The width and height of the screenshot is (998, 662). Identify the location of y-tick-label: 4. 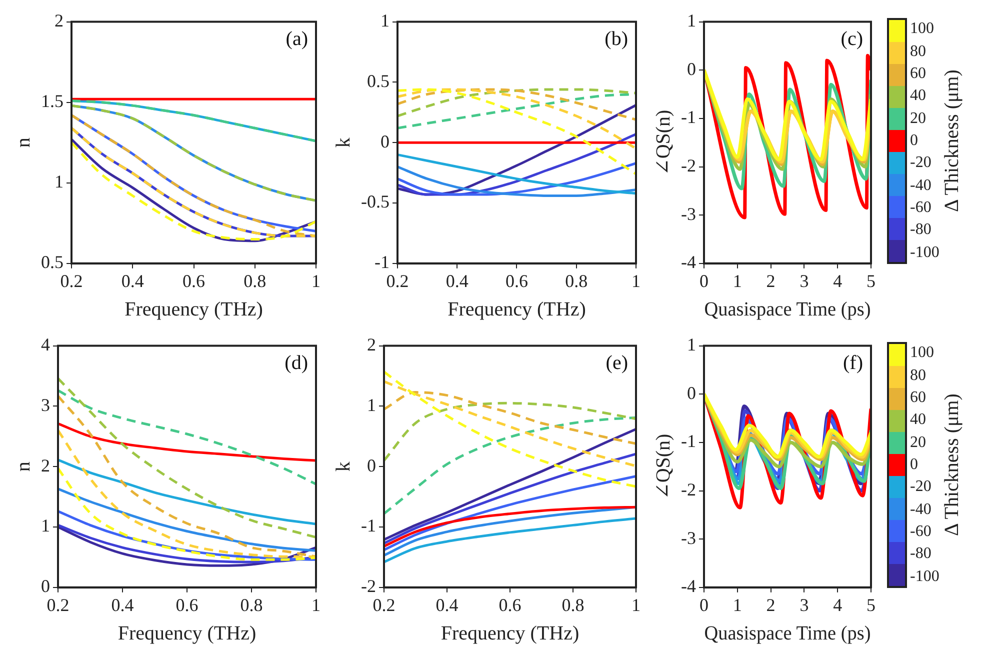
(45, 344).